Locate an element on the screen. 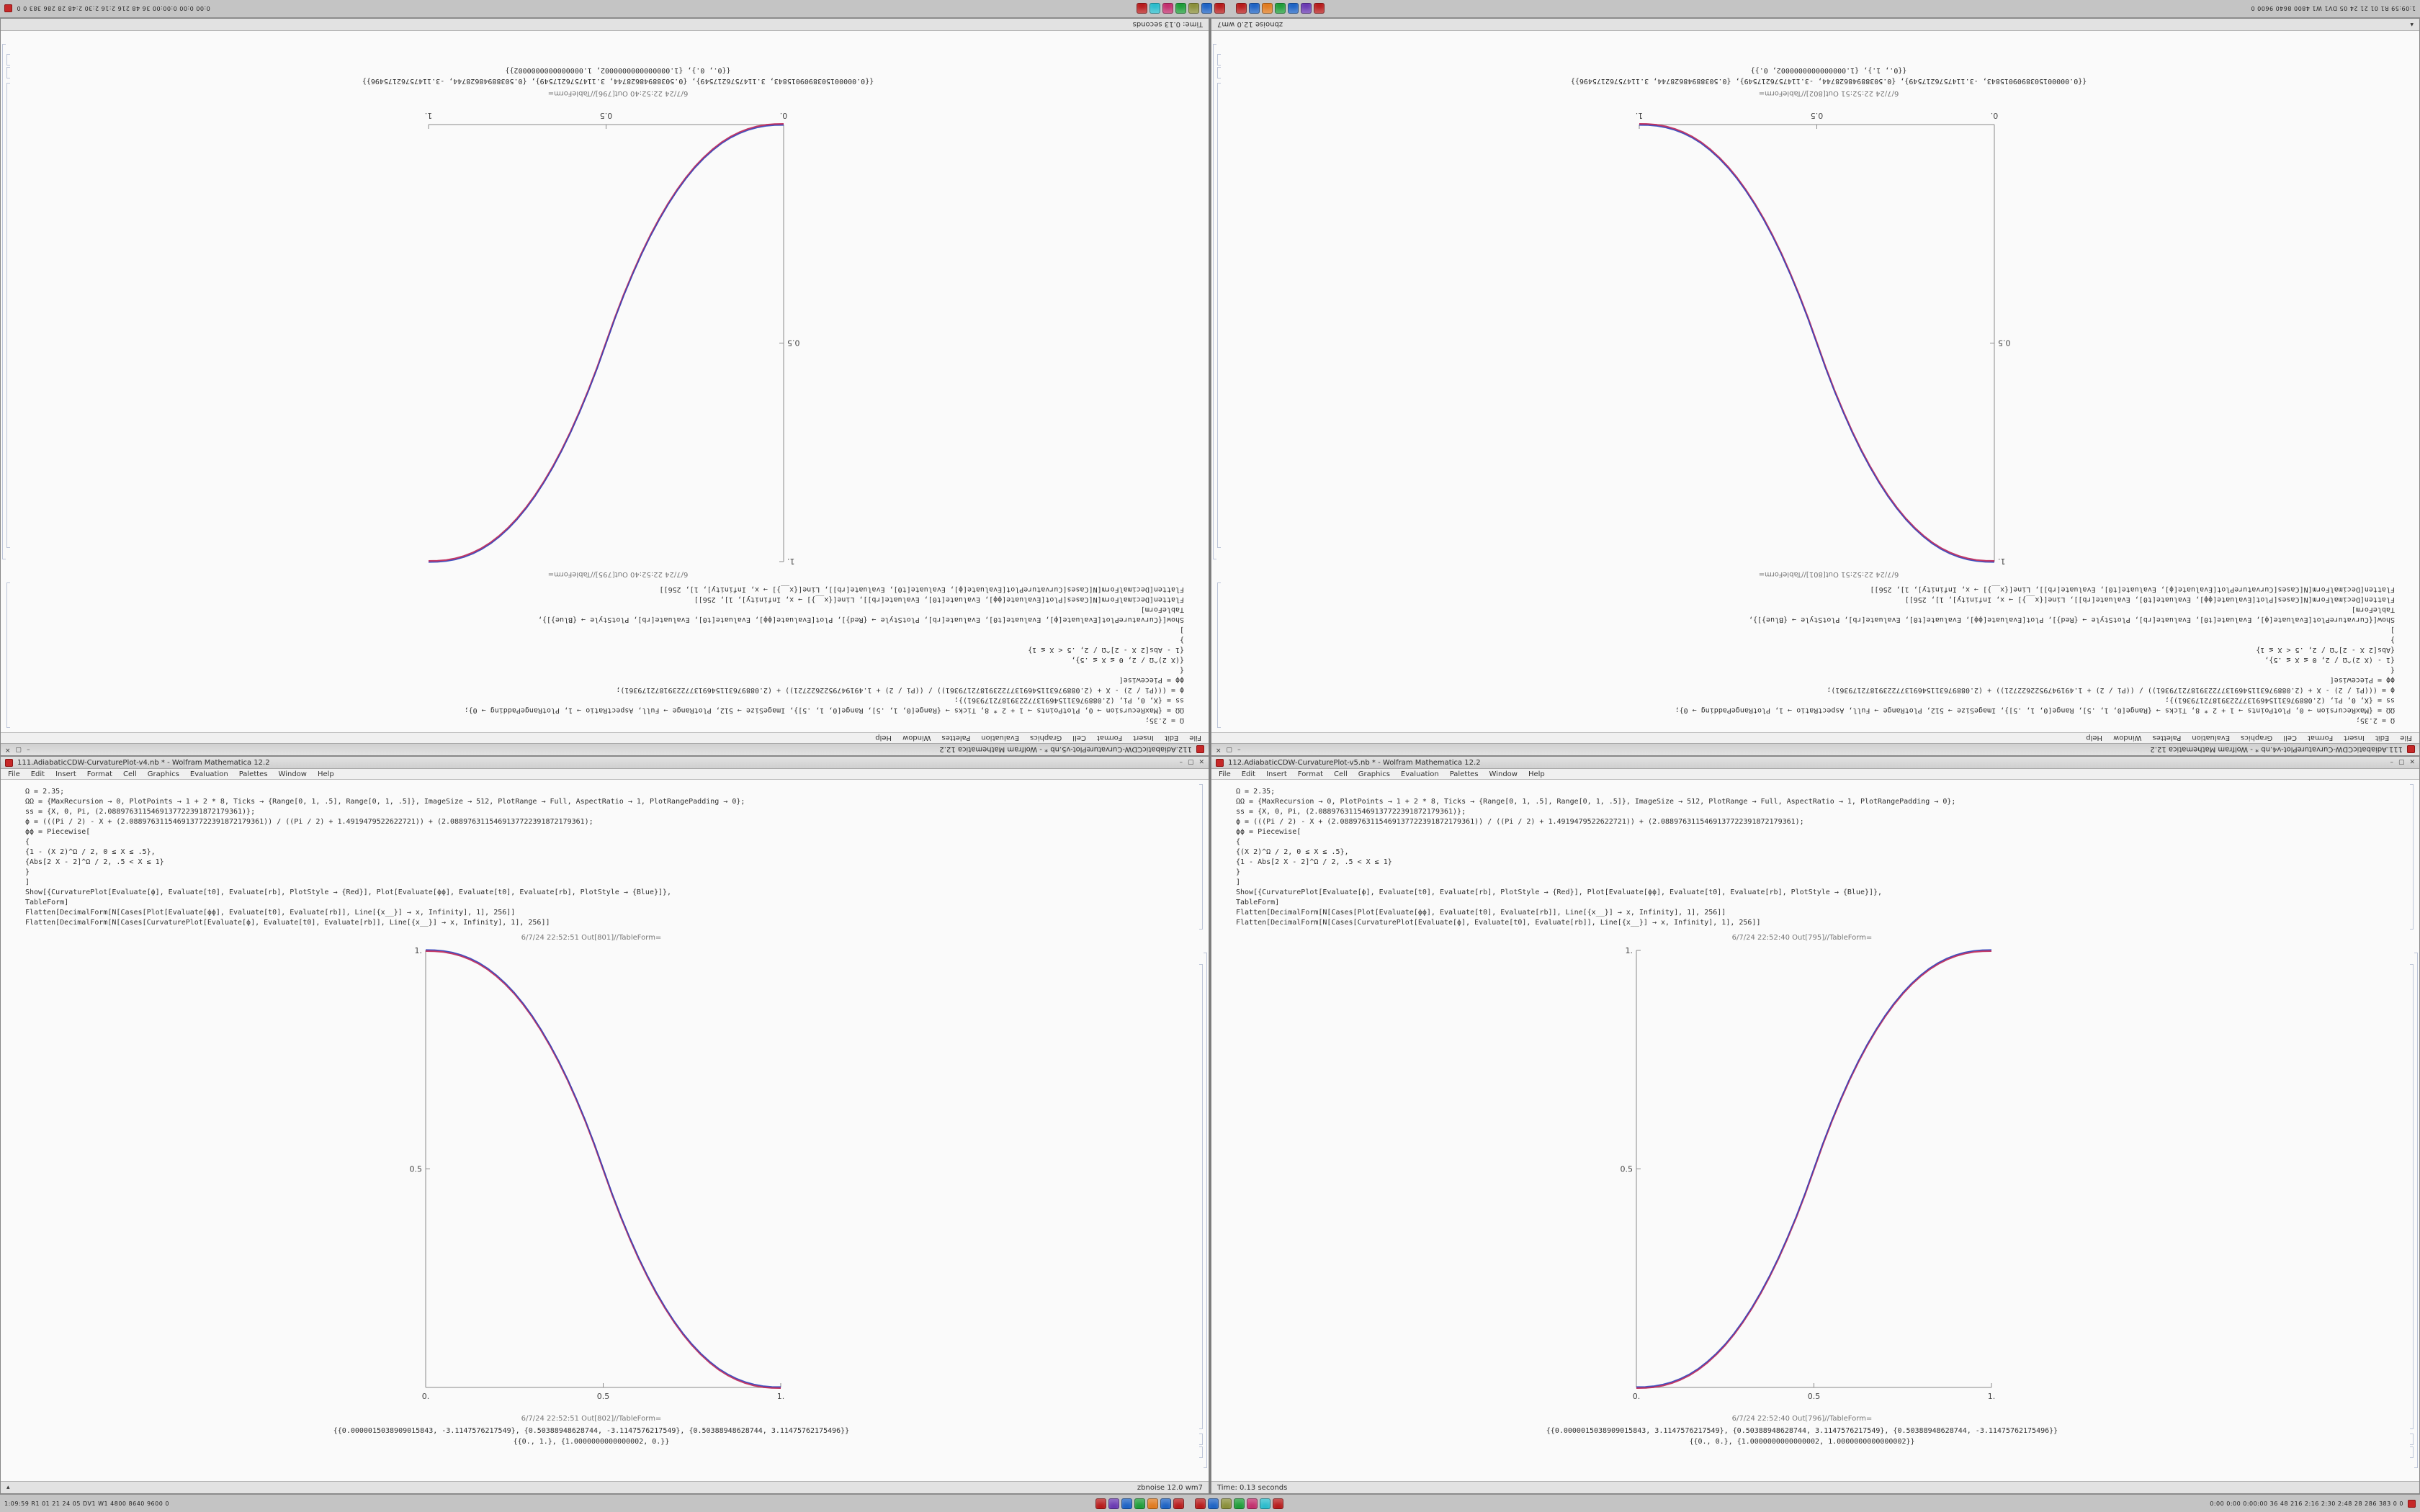 Image resolution: width=2420 pixels, height=1512 pixels. code-line: {Abs[2 X - 2]^Ω / 2, .5 < X ≤ 1} is located at coordinates (94, 862).